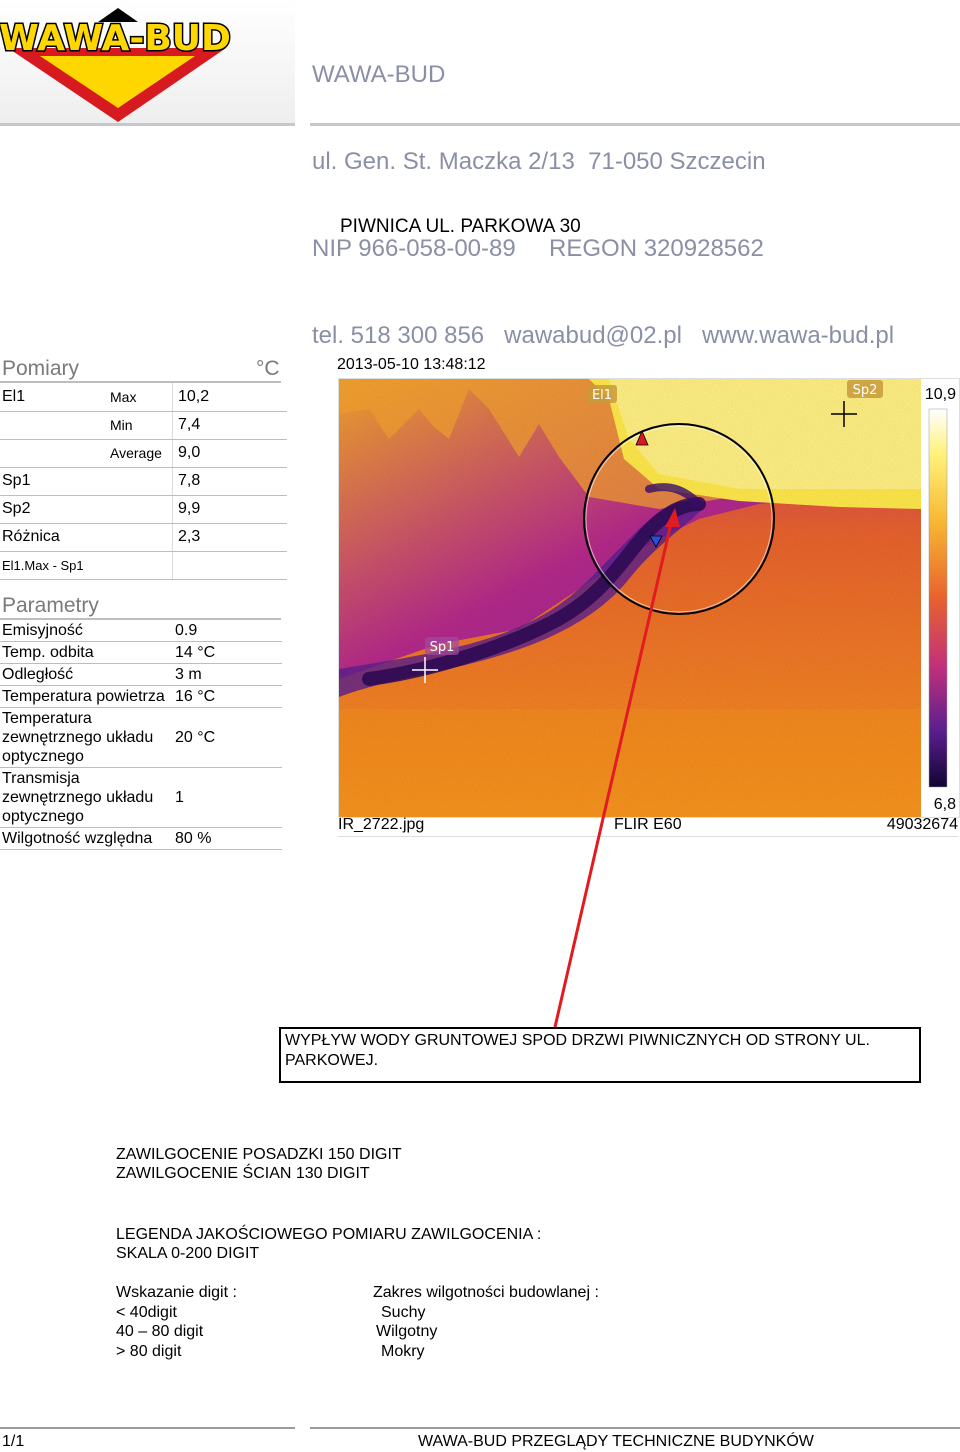 Image resolution: width=960 pixels, height=1452 pixels. What do you see at coordinates (679, 519) in the screenshot?
I see `el1-ellipse-marker` at bounding box center [679, 519].